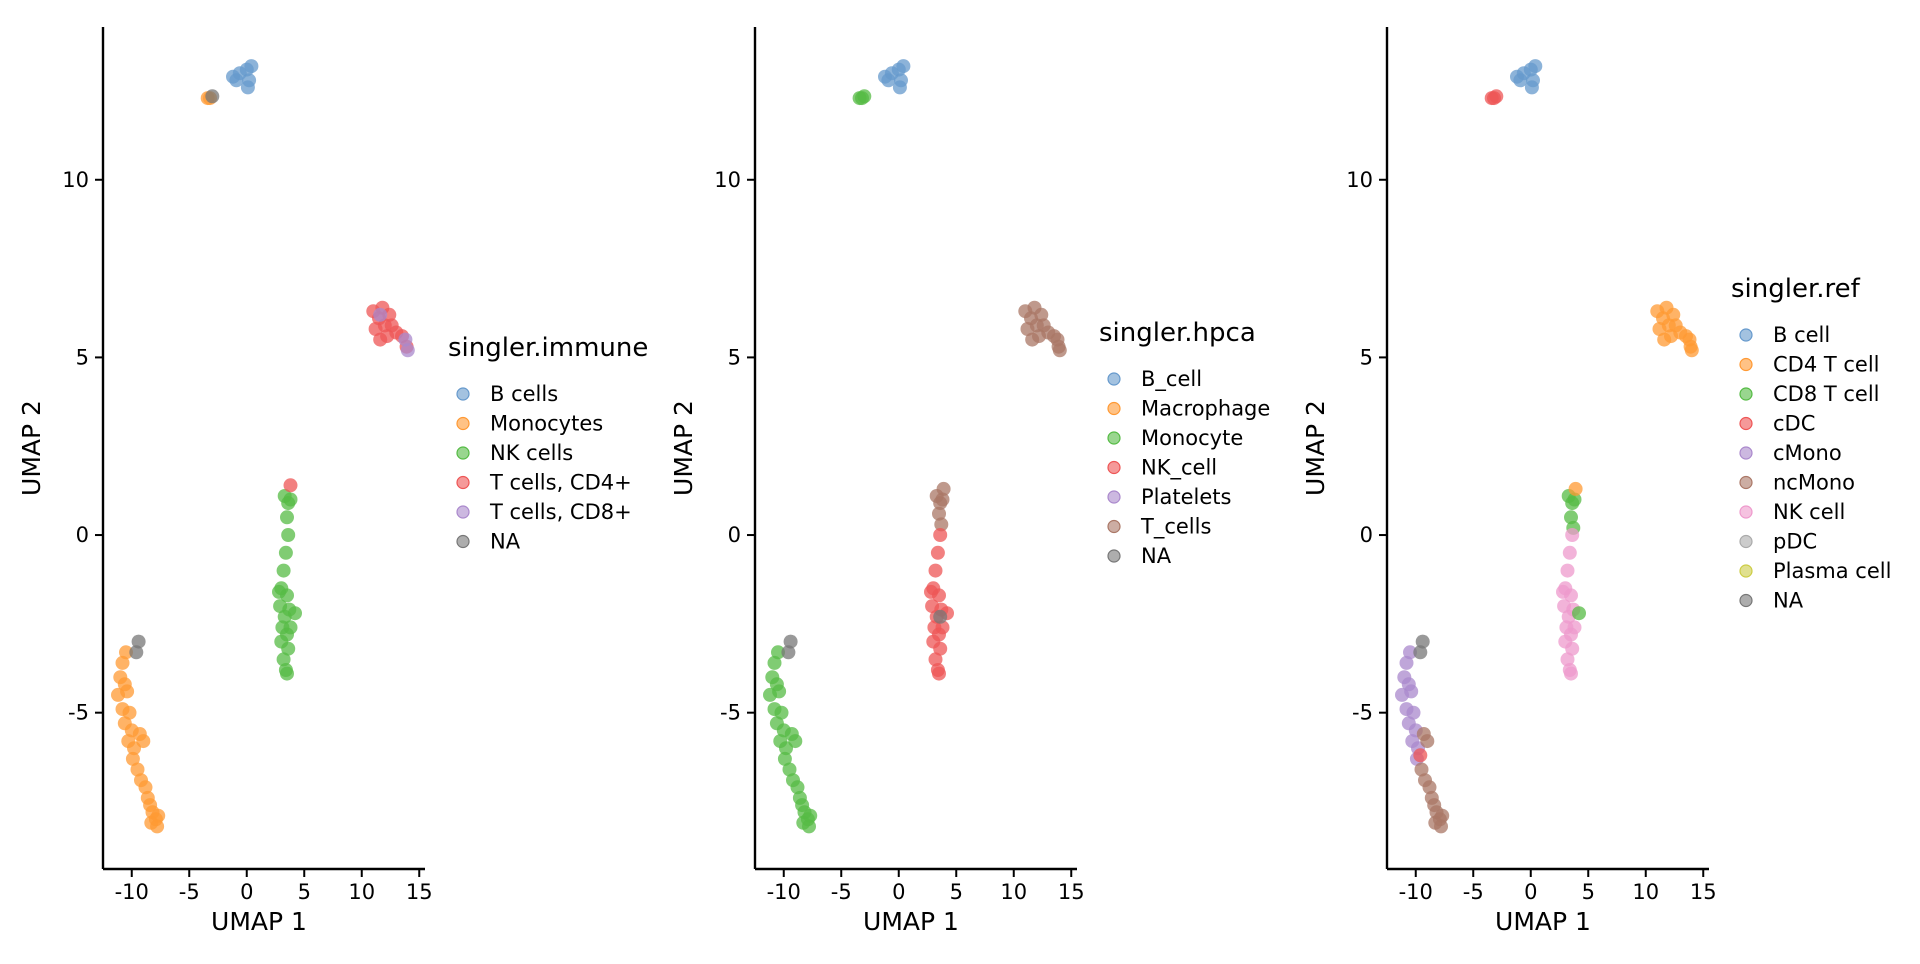 The image size is (1920, 964). Describe the element at coordinates (524, 394) in the screenshot. I see `legend-label: B cells` at that location.